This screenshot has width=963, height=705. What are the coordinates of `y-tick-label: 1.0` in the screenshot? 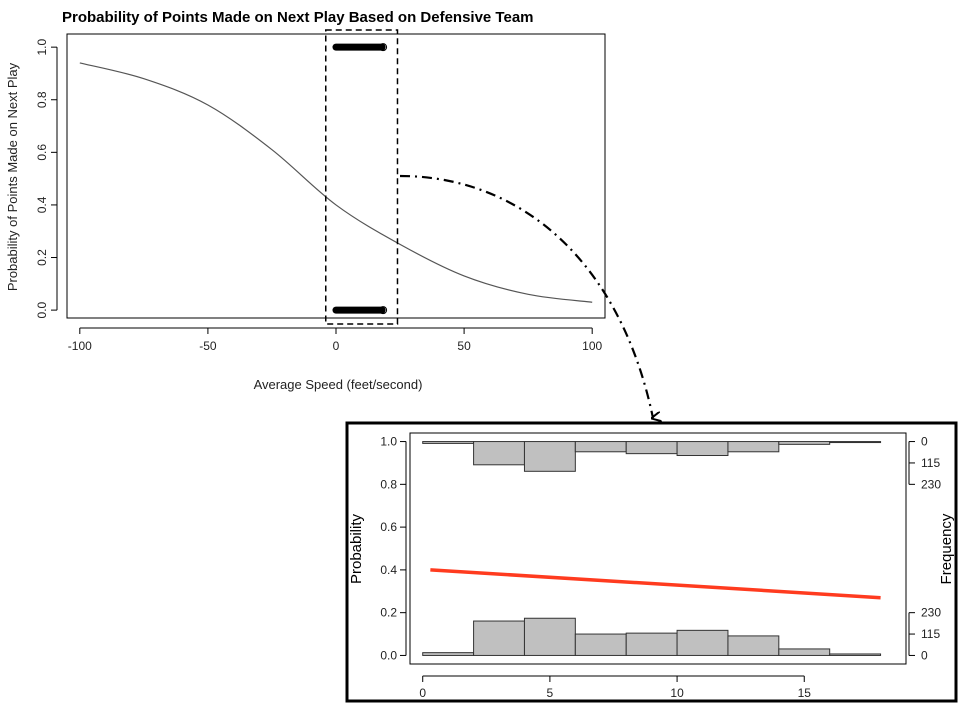 It's located at (42, 46).